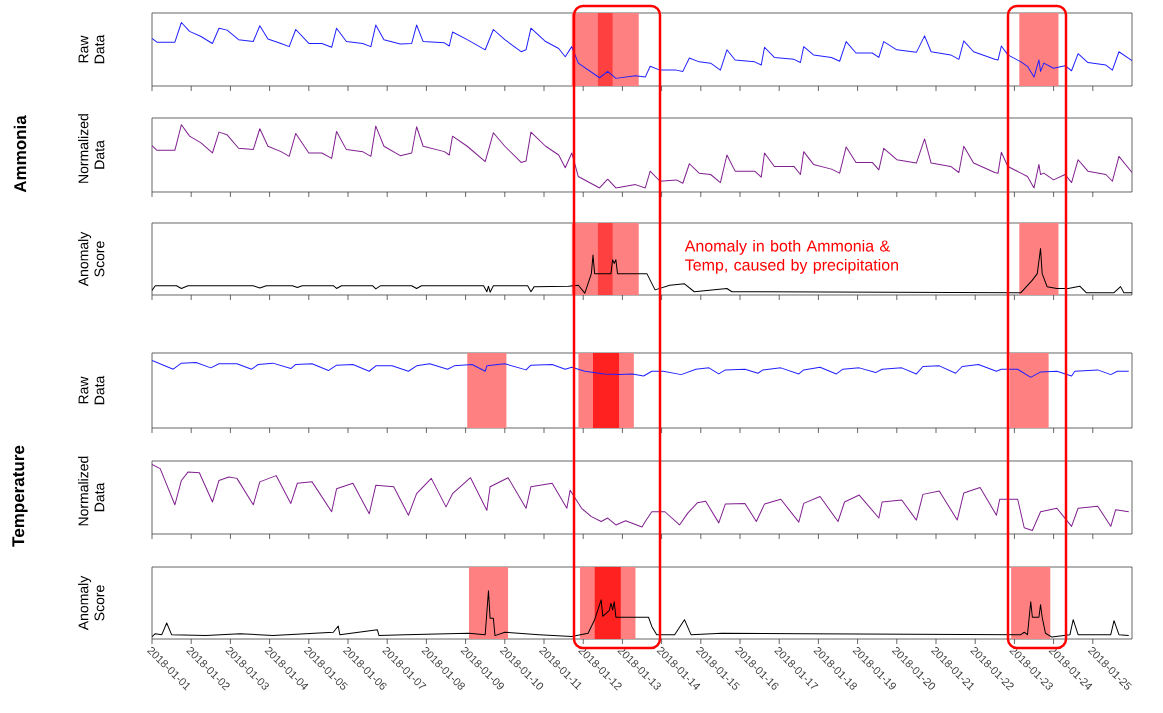  What do you see at coordinates (20, 154) in the screenshot?
I see `text: Ammonia` at bounding box center [20, 154].